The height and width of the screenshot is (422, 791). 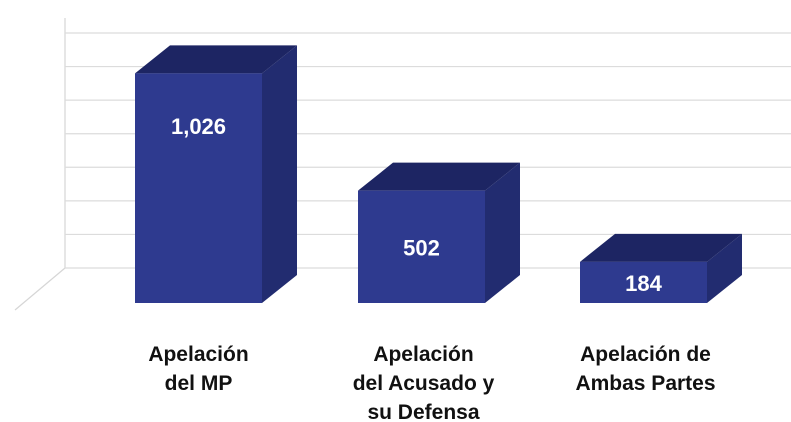 I want to click on category-label: su Defensa, so click(x=423, y=411).